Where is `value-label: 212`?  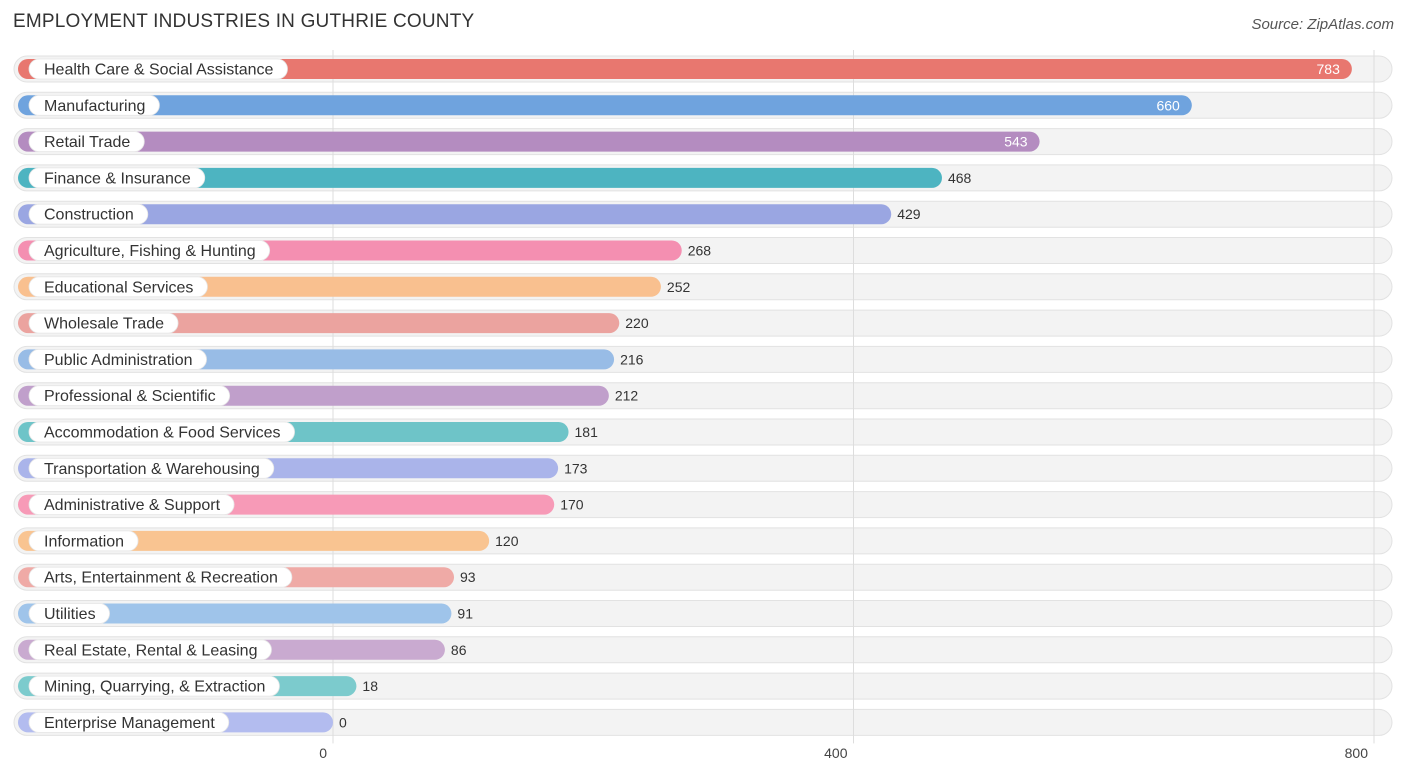 value-label: 212 is located at coordinates (627, 396).